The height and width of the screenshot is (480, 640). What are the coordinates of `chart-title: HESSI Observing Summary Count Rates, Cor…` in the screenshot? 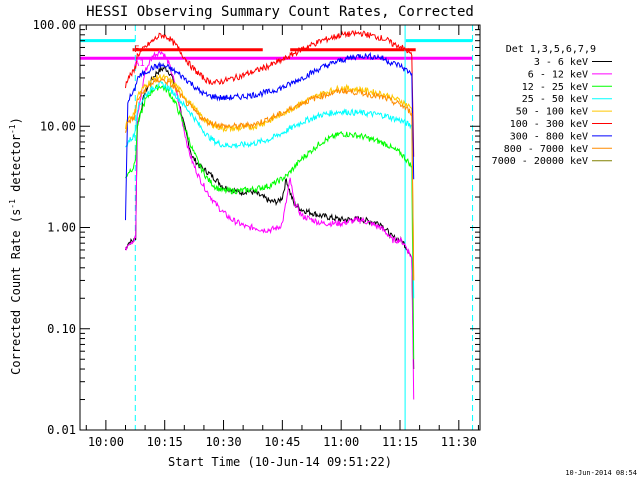 It's located at (280, 12).